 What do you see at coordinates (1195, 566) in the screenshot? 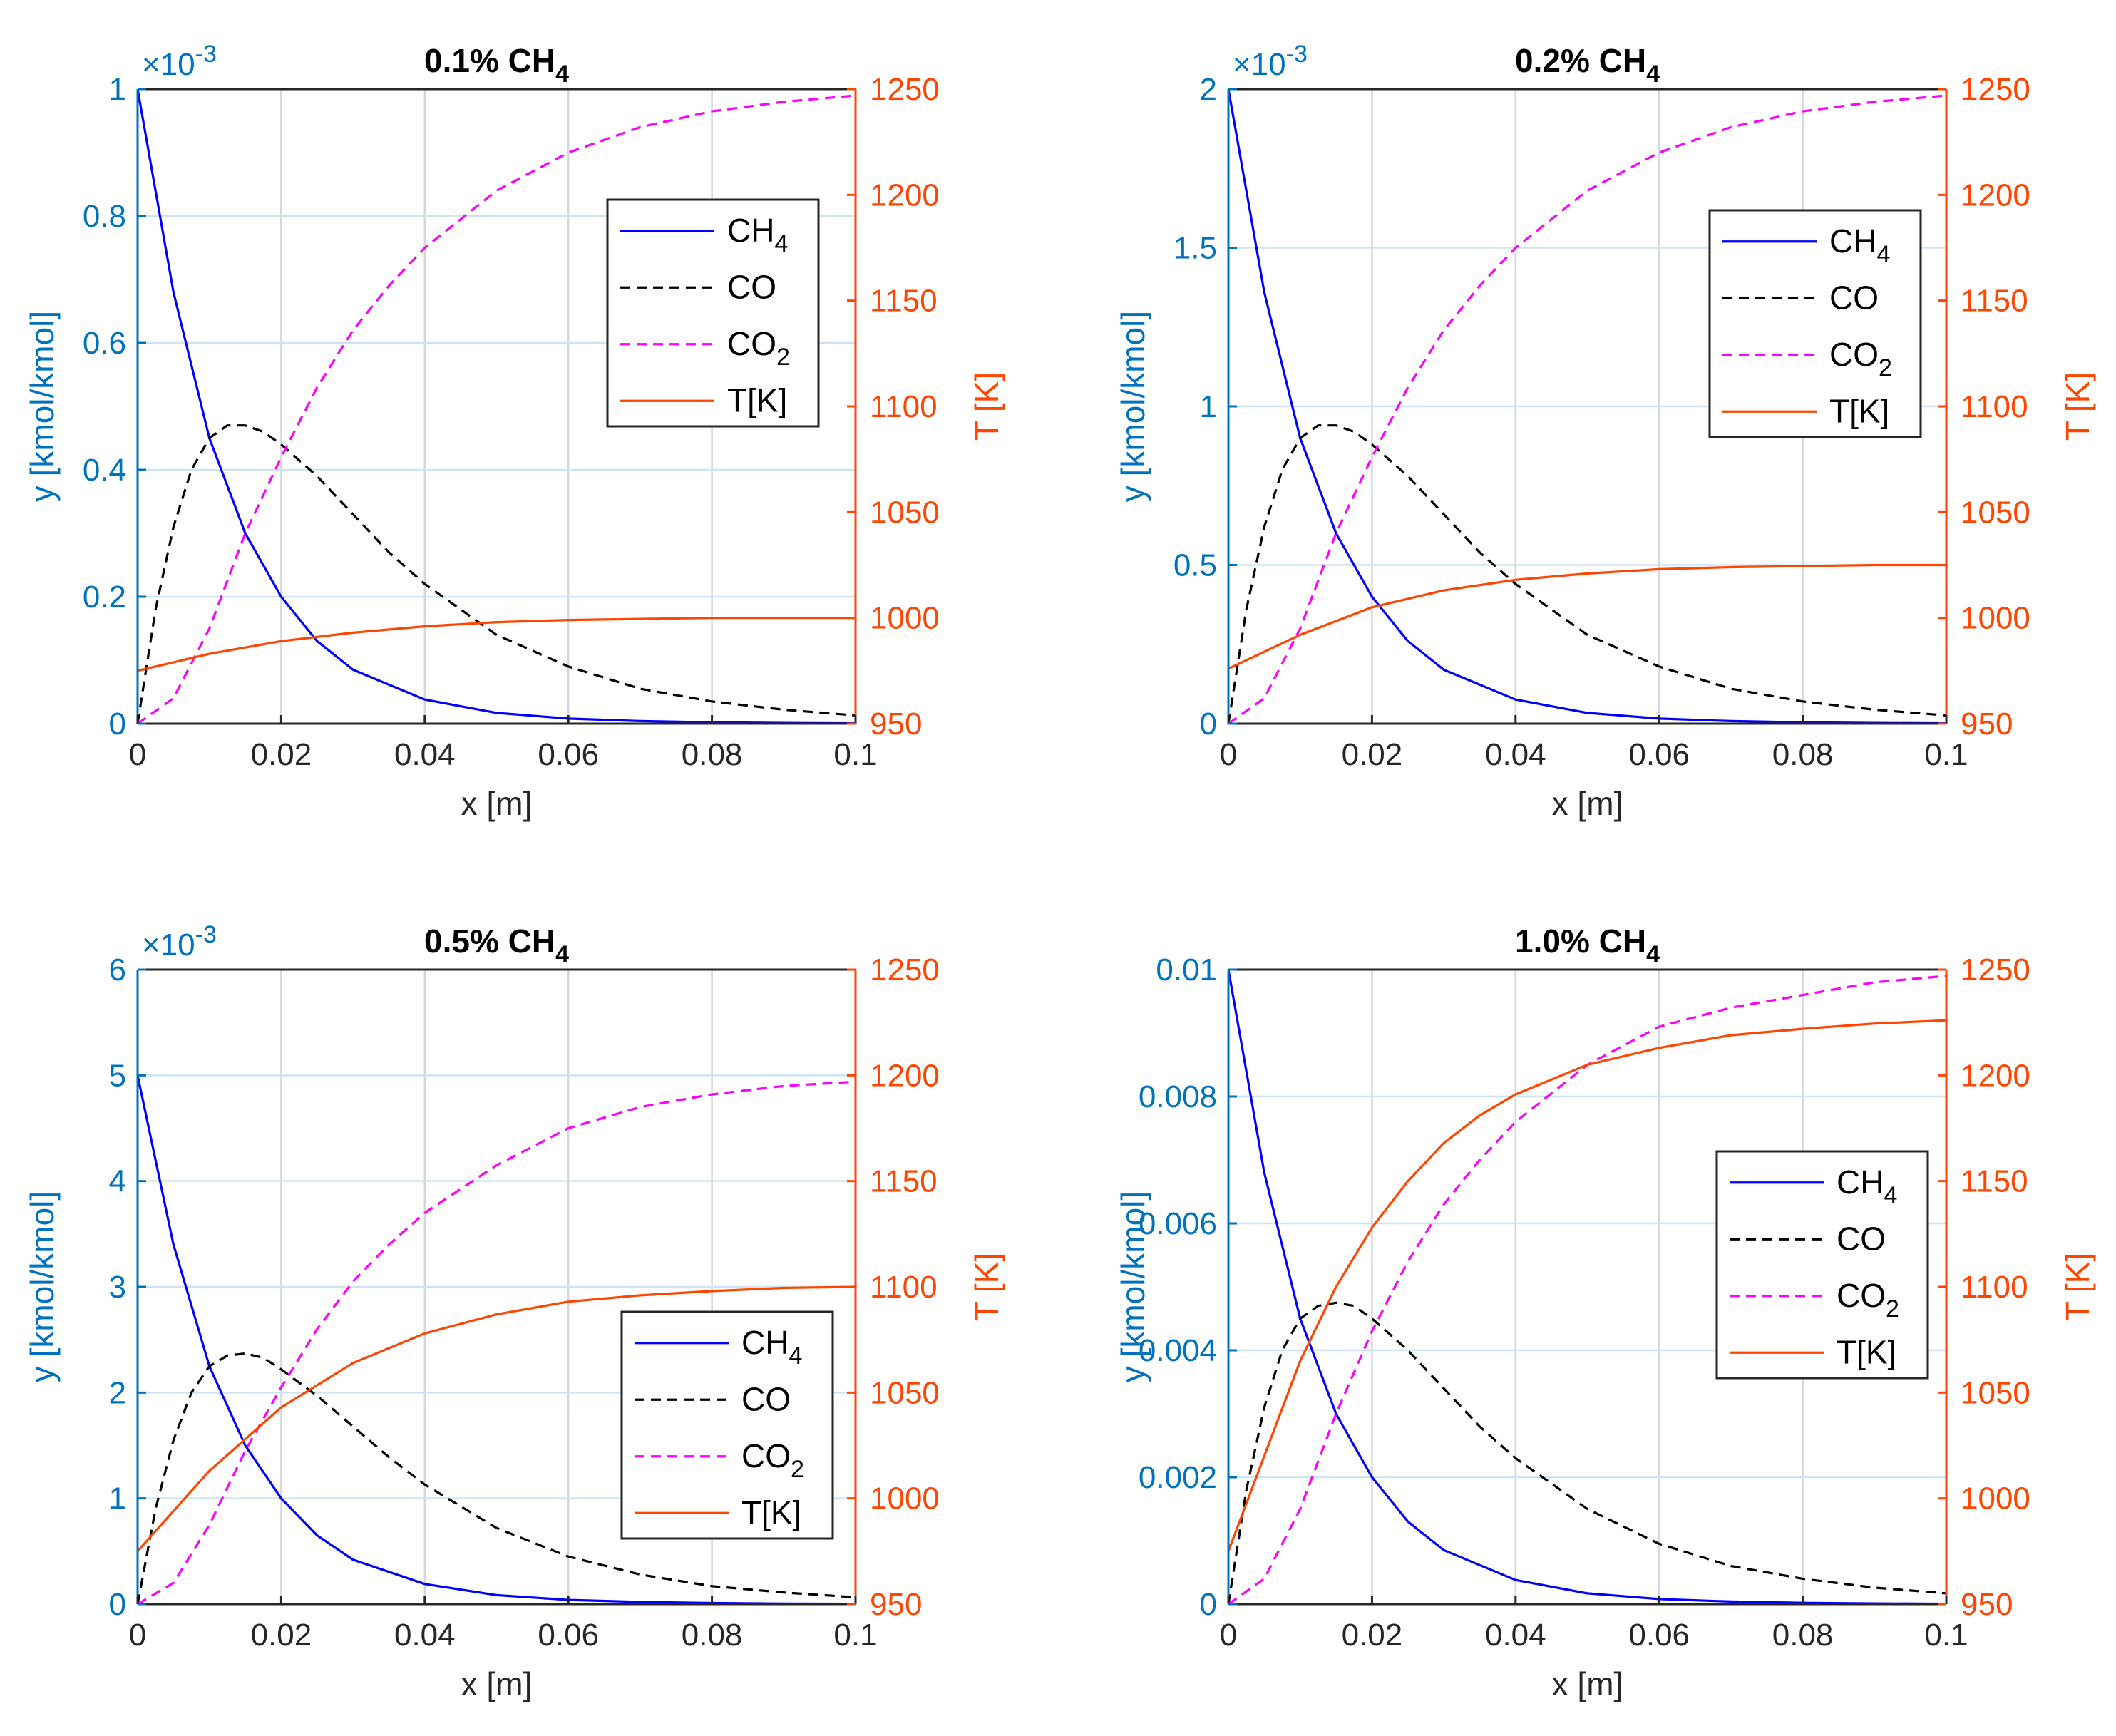
I see `y-tick-label: 0.5` at bounding box center [1195, 566].